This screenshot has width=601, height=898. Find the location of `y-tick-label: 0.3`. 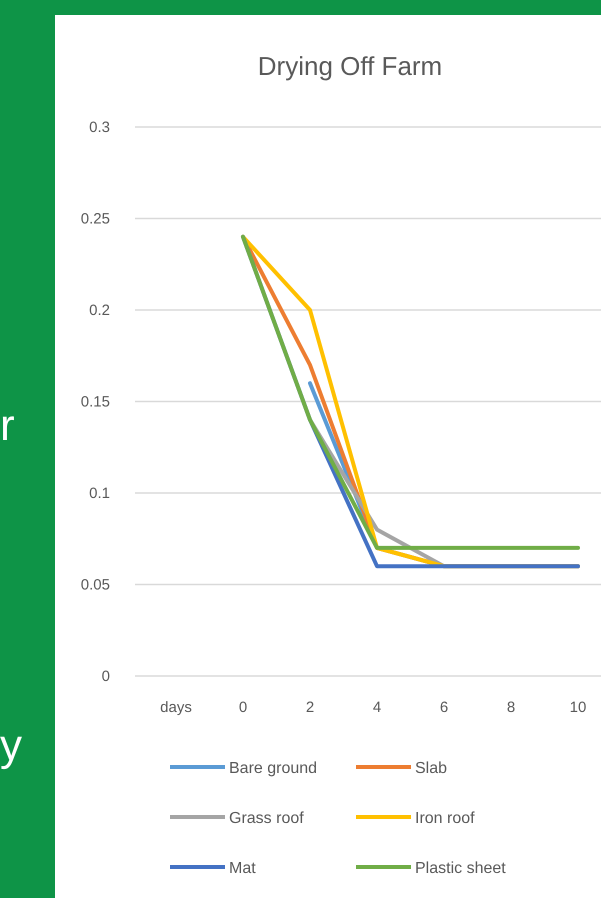

y-tick-label: 0.3 is located at coordinates (99, 127).